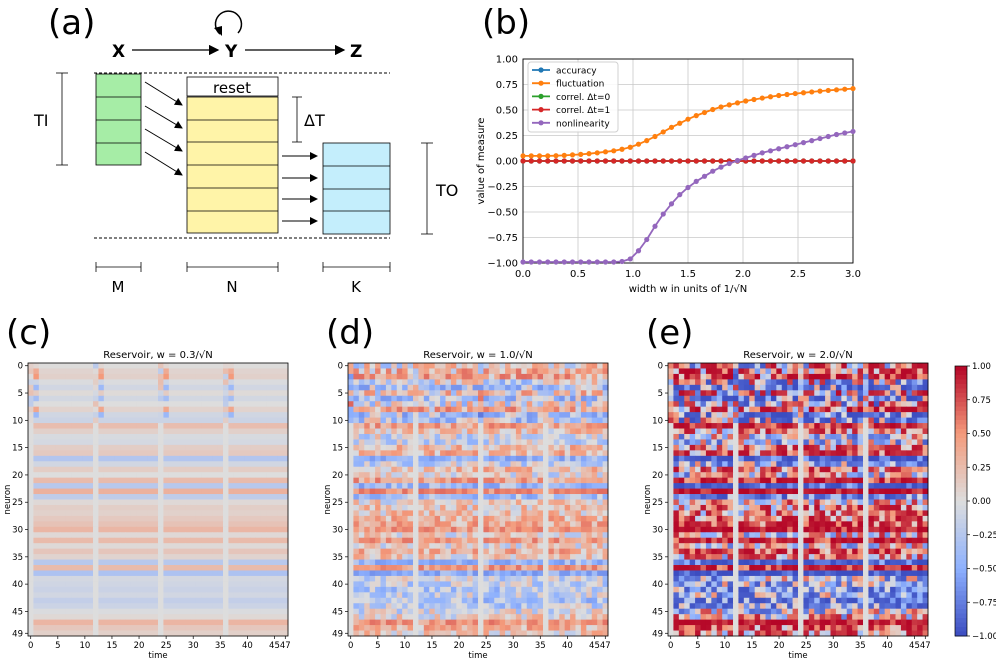 This screenshot has height=661, width=996. I want to click on k-label: K, so click(356, 287).